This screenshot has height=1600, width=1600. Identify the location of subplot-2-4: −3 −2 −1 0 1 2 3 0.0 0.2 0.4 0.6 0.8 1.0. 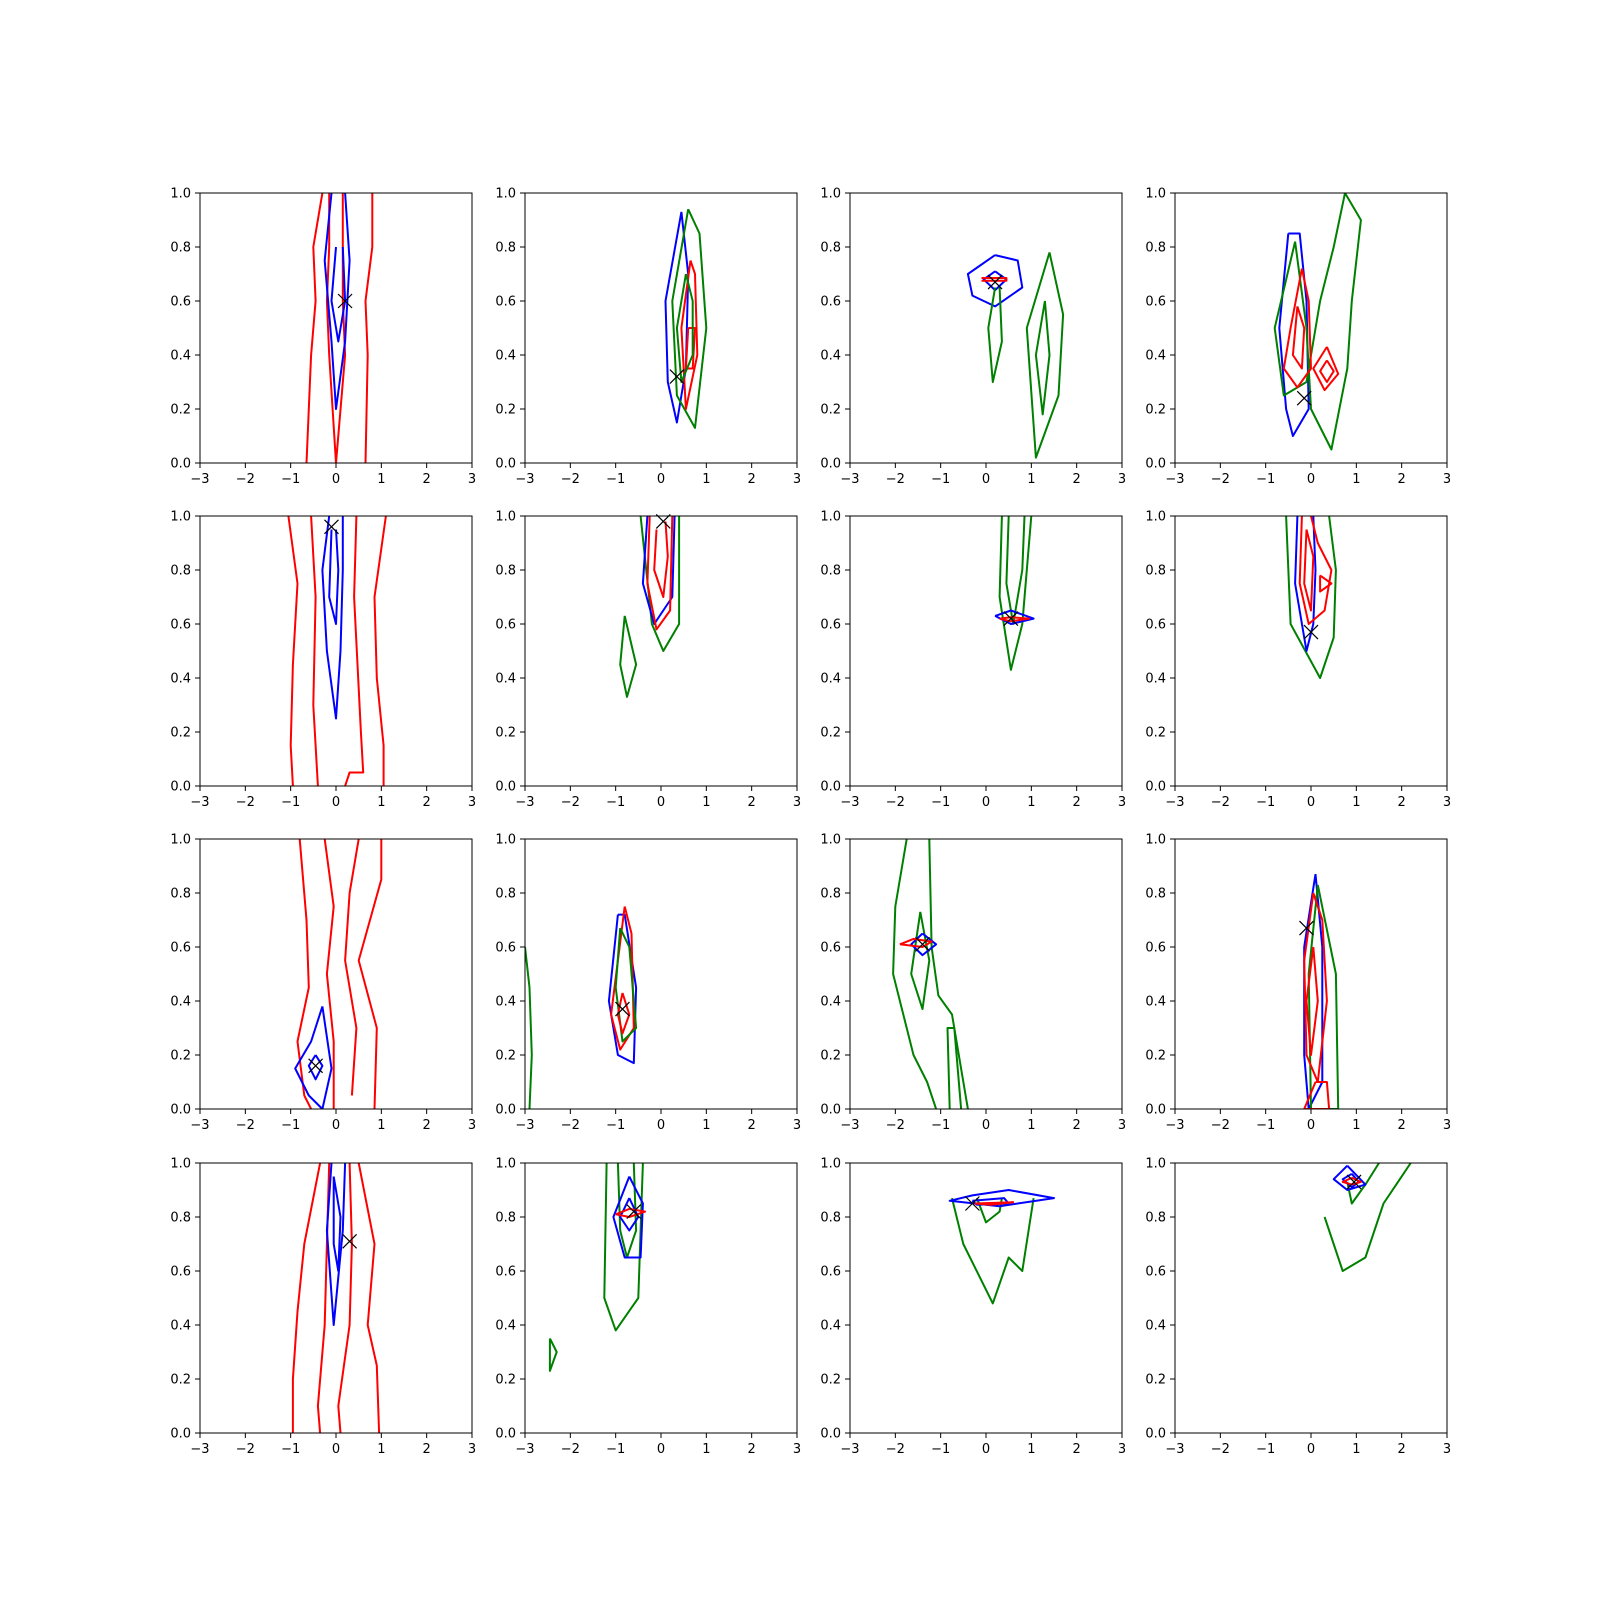
(1298, 660).